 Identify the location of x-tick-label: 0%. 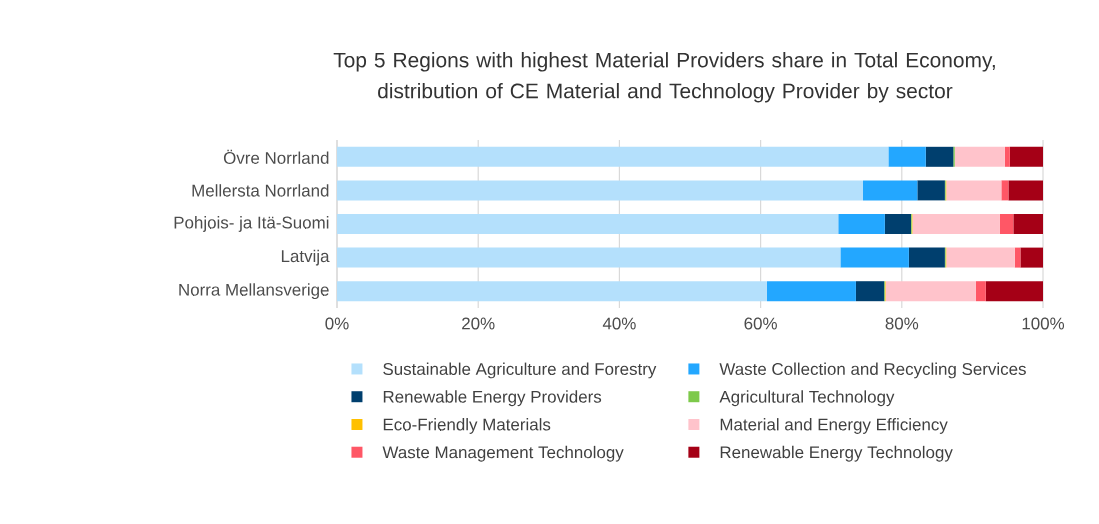
(337, 323).